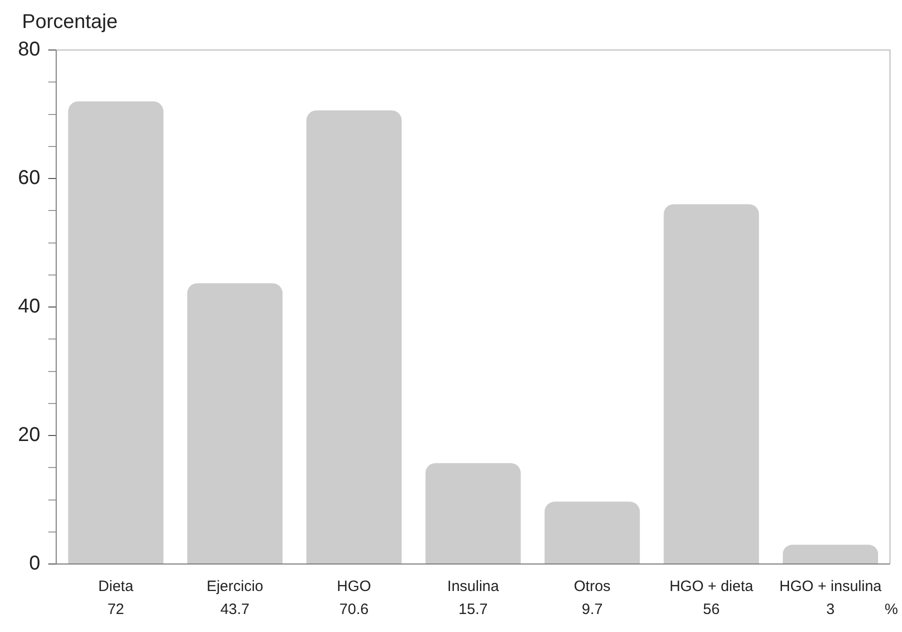  I want to click on x-tick-label: HGO, so click(354, 587).